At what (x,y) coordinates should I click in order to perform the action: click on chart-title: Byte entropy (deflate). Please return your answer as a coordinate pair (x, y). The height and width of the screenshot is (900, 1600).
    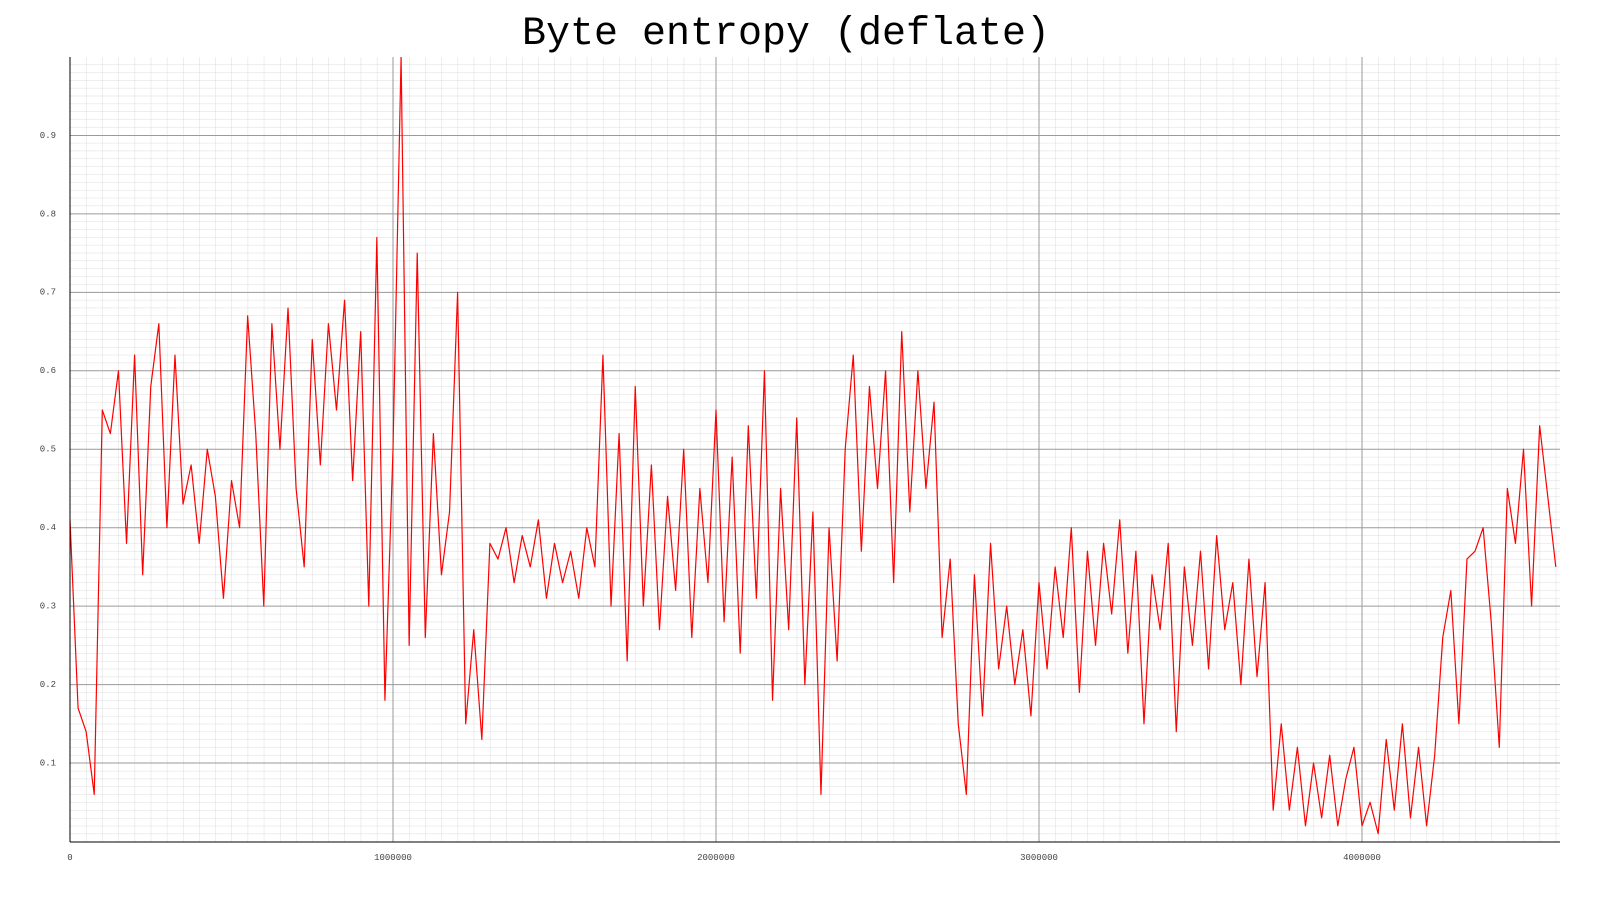
    Looking at the image, I should click on (786, 34).